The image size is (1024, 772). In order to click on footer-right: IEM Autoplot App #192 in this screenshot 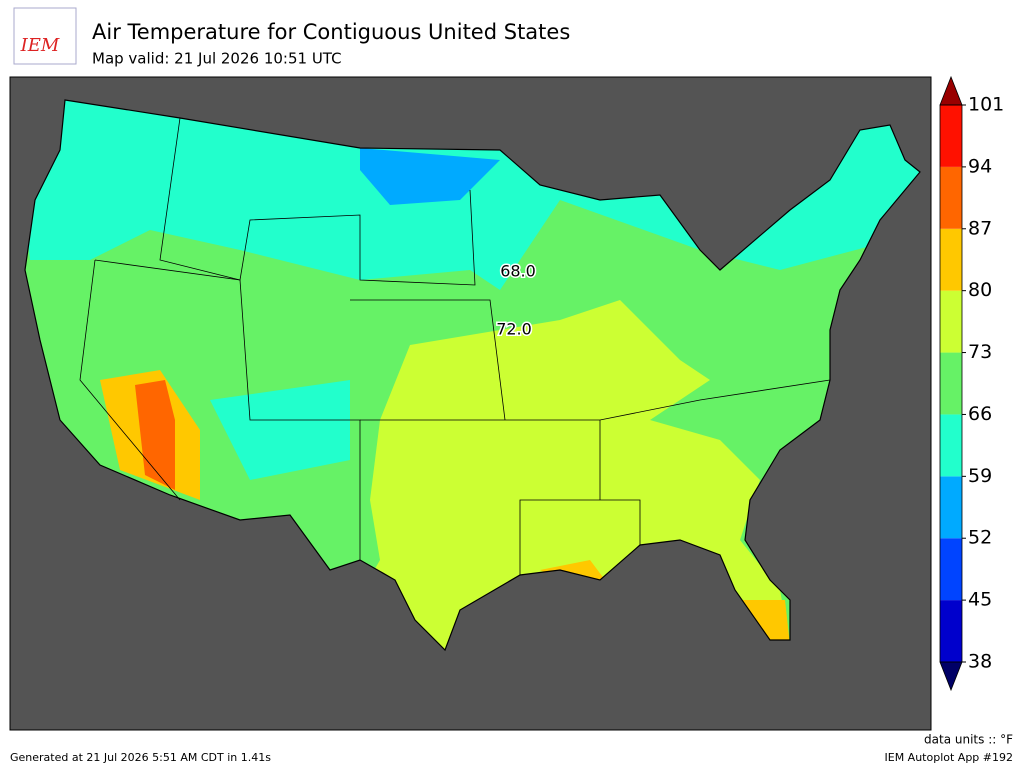, I will do `click(949, 757)`.